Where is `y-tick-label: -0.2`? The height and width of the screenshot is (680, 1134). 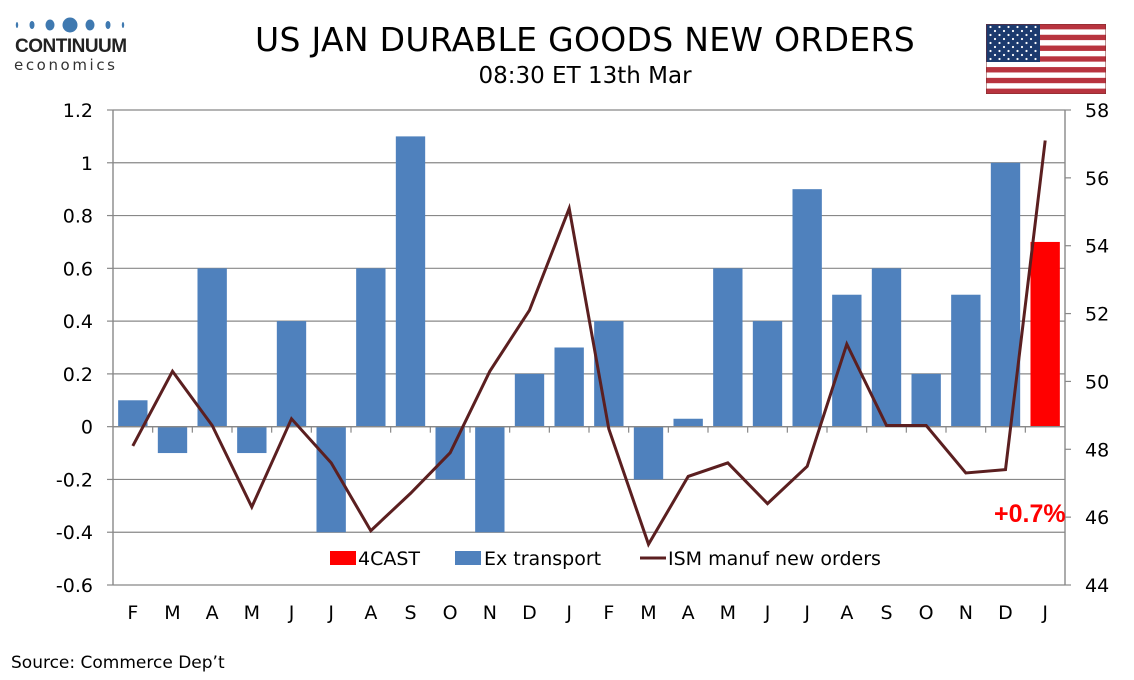 y-tick-label: -0.2 is located at coordinates (74, 480).